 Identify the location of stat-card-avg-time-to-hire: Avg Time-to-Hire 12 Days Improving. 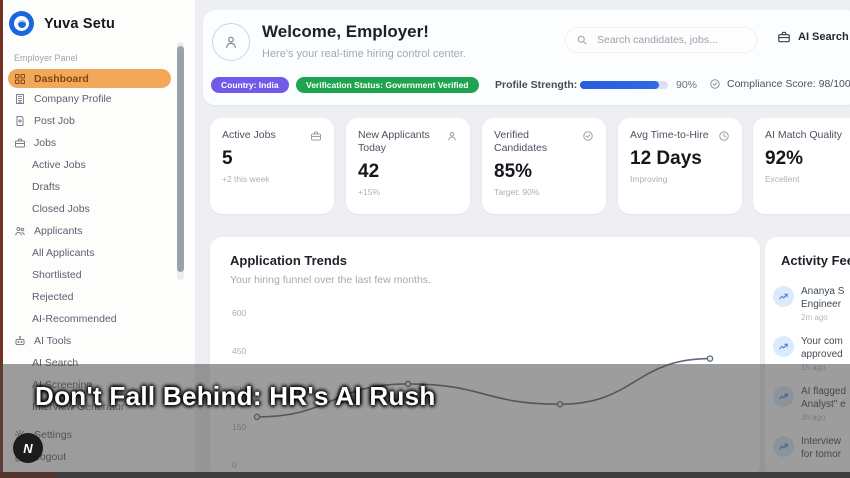
(680, 166).